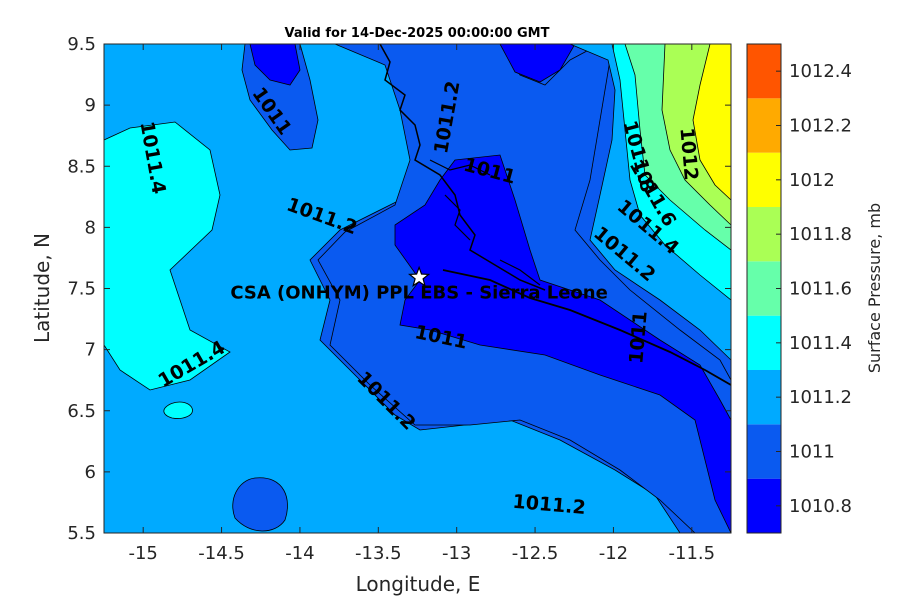 The image size is (900, 600). What do you see at coordinates (90, 472) in the screenshot?
I see `y-tick-label: 6` at bounding box center [90, 472].